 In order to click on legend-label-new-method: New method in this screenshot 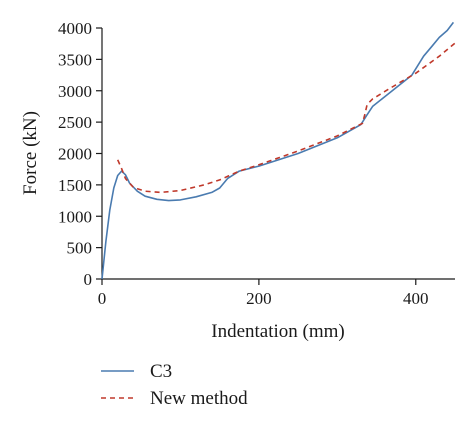, I will do `click(199, 398)`.